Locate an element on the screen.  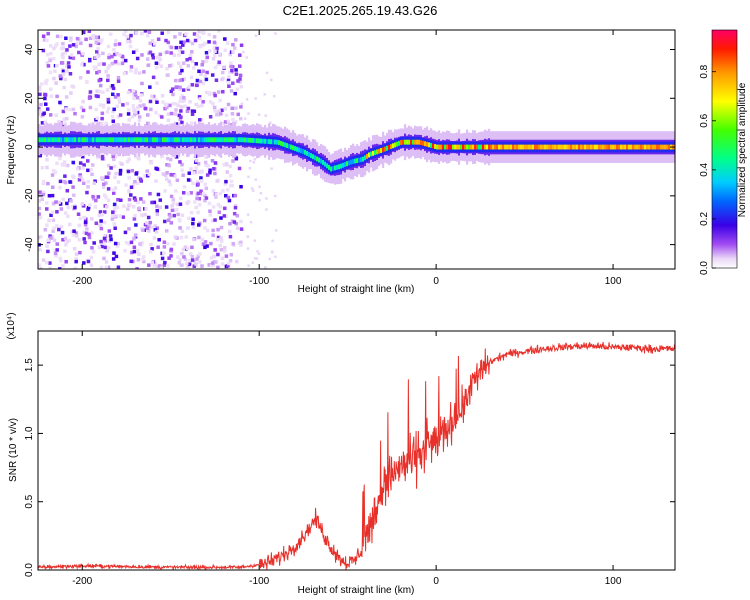
x-tick-label: -200 is located at coordinates (82, 581).